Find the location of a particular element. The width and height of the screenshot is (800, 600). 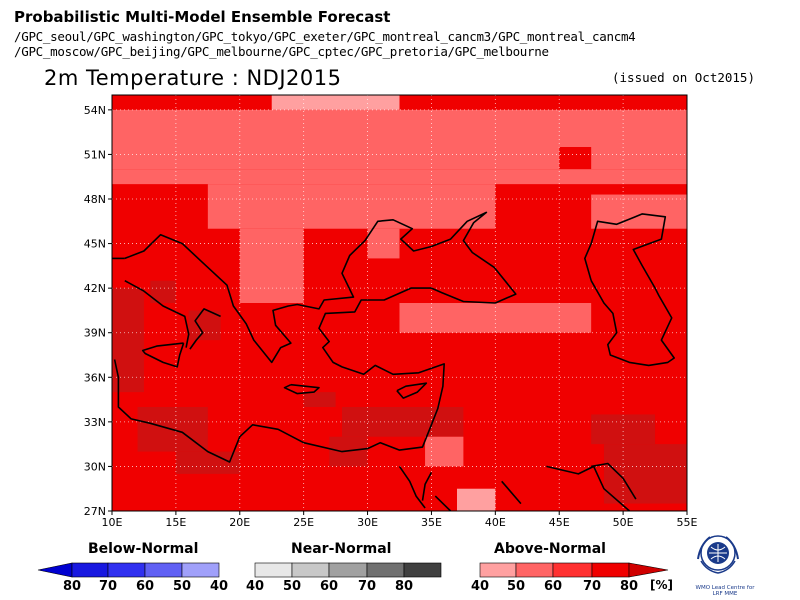

lon-tick-label: 25E is located at coordinates (303, 522).